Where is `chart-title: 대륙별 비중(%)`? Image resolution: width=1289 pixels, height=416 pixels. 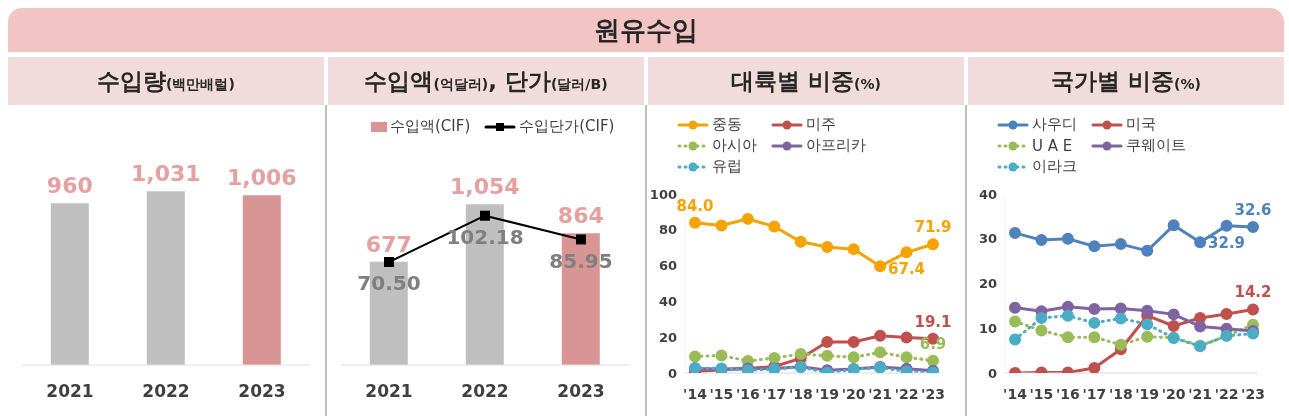
chart-title: 대륙별 비중(%) is located at coordinates (806, 80).